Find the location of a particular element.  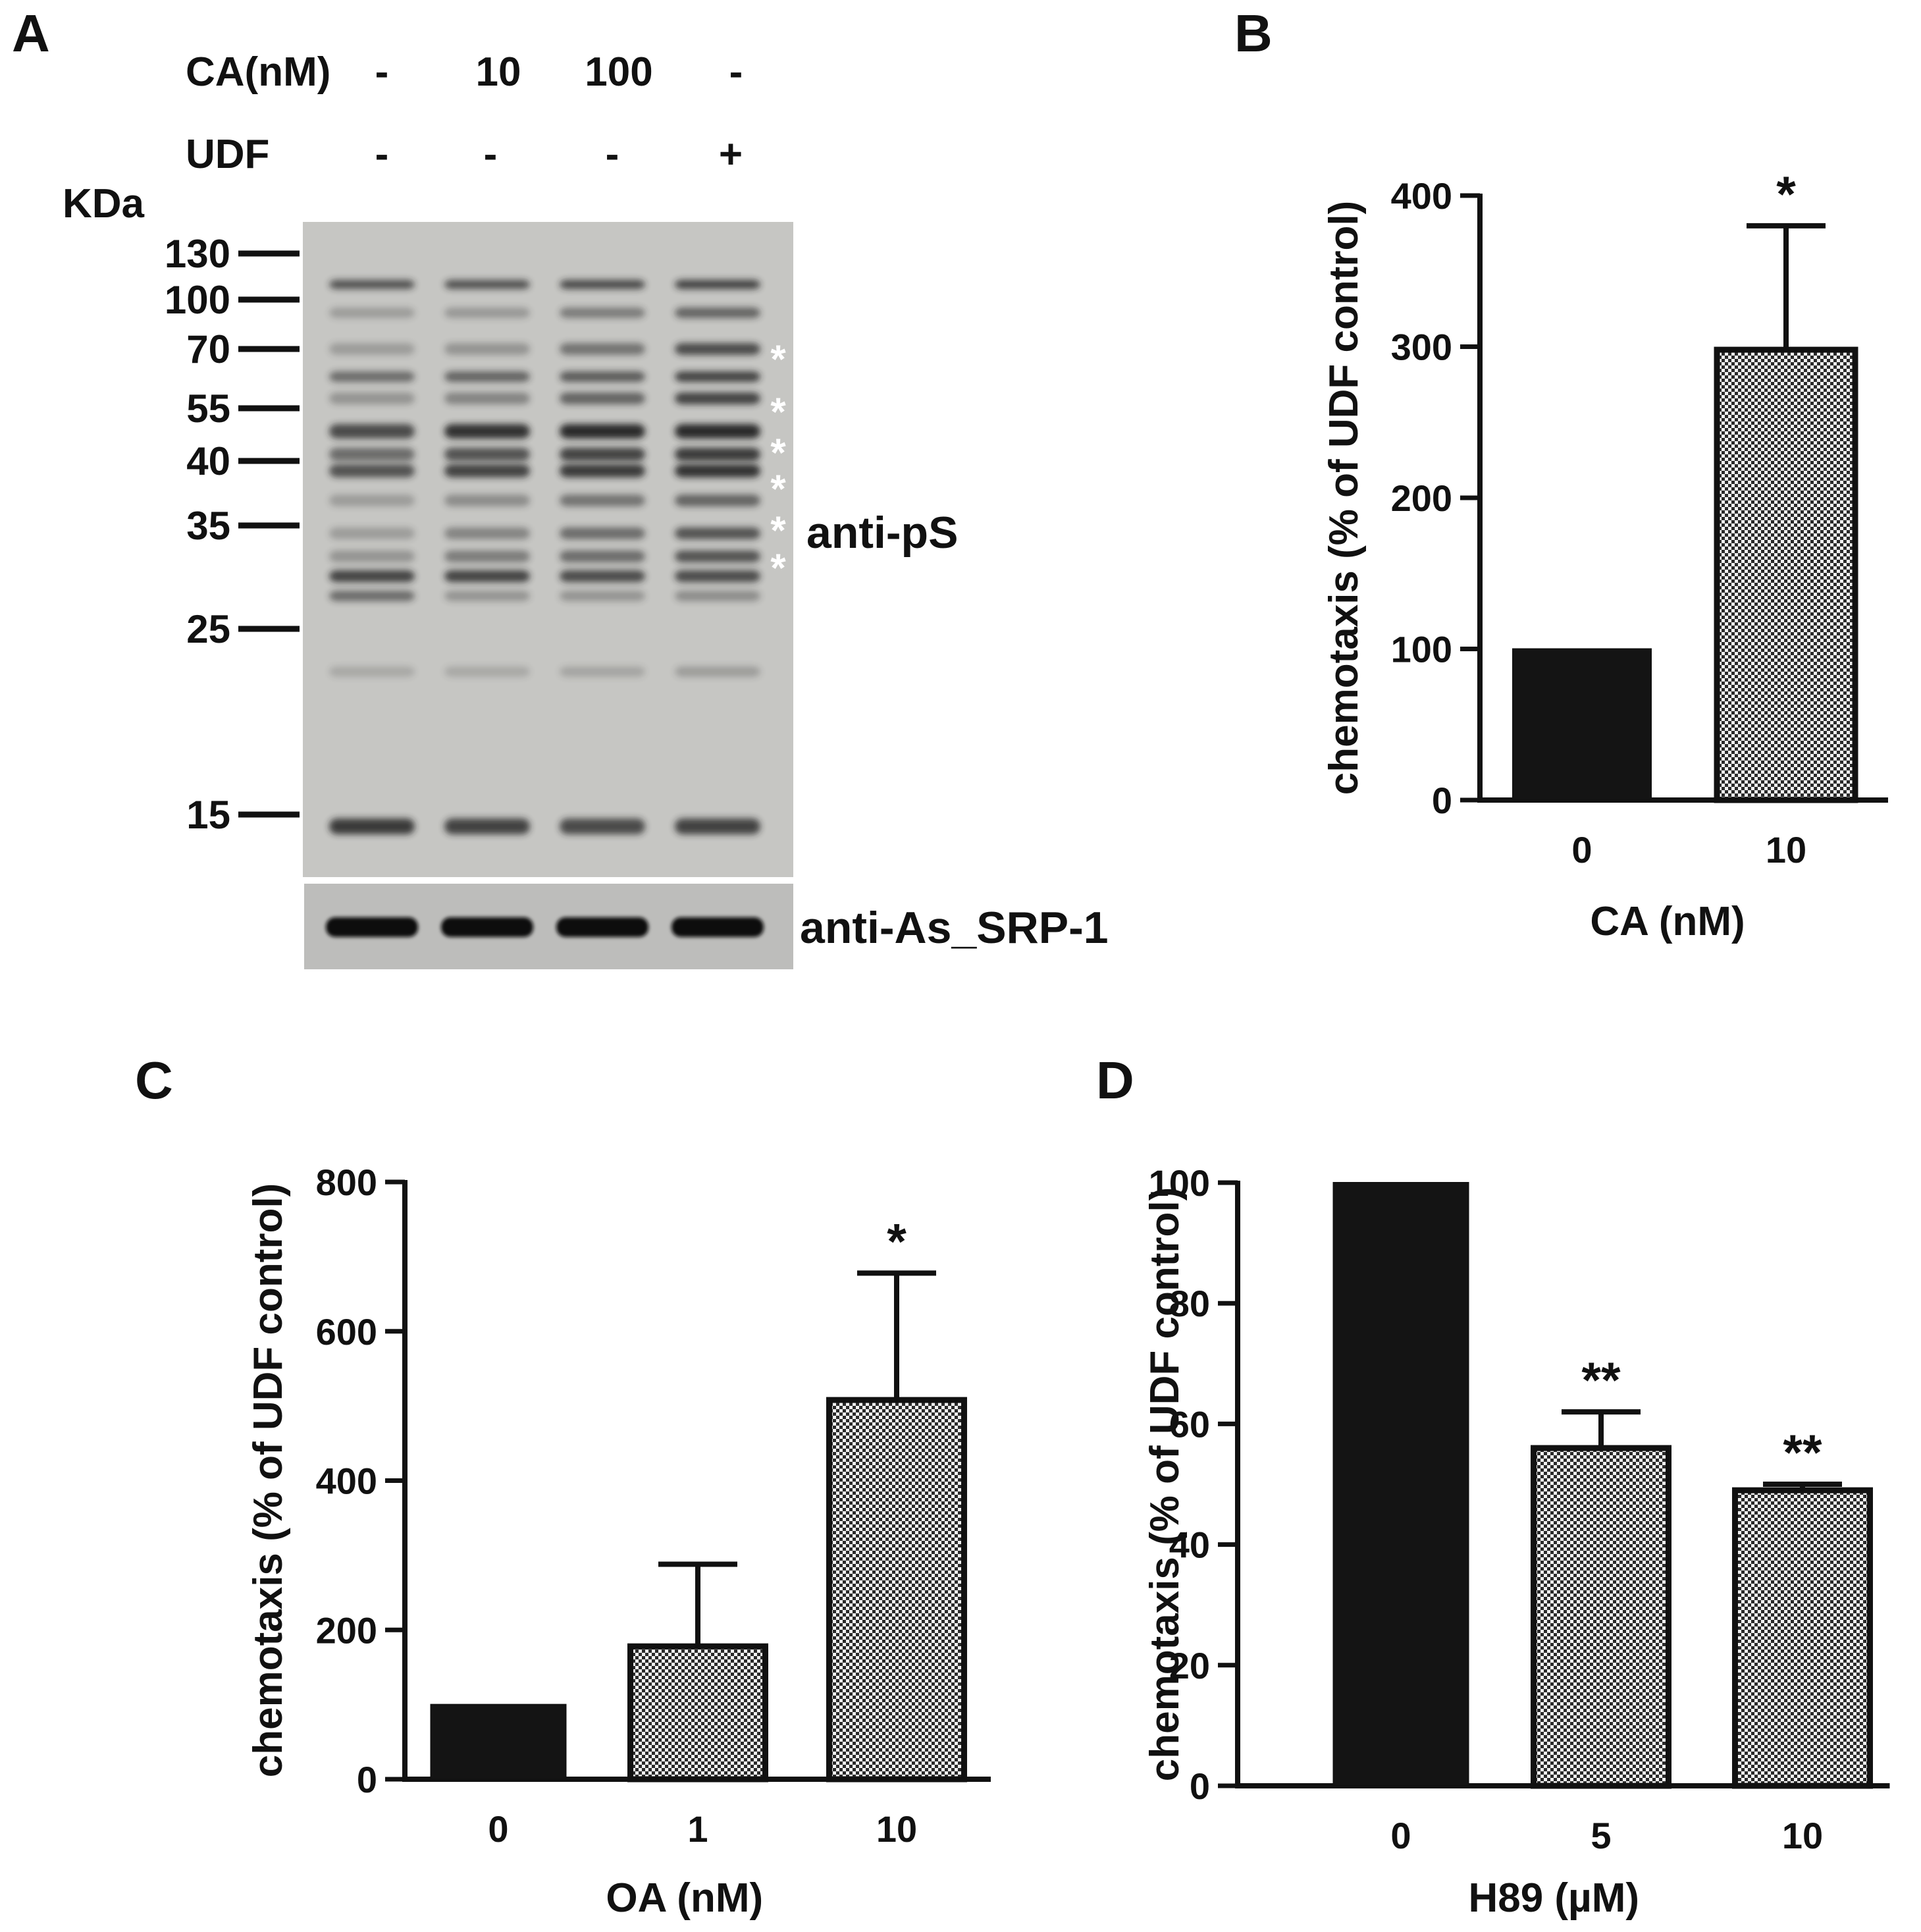

blot-bands is located at coordinates (544, 557).